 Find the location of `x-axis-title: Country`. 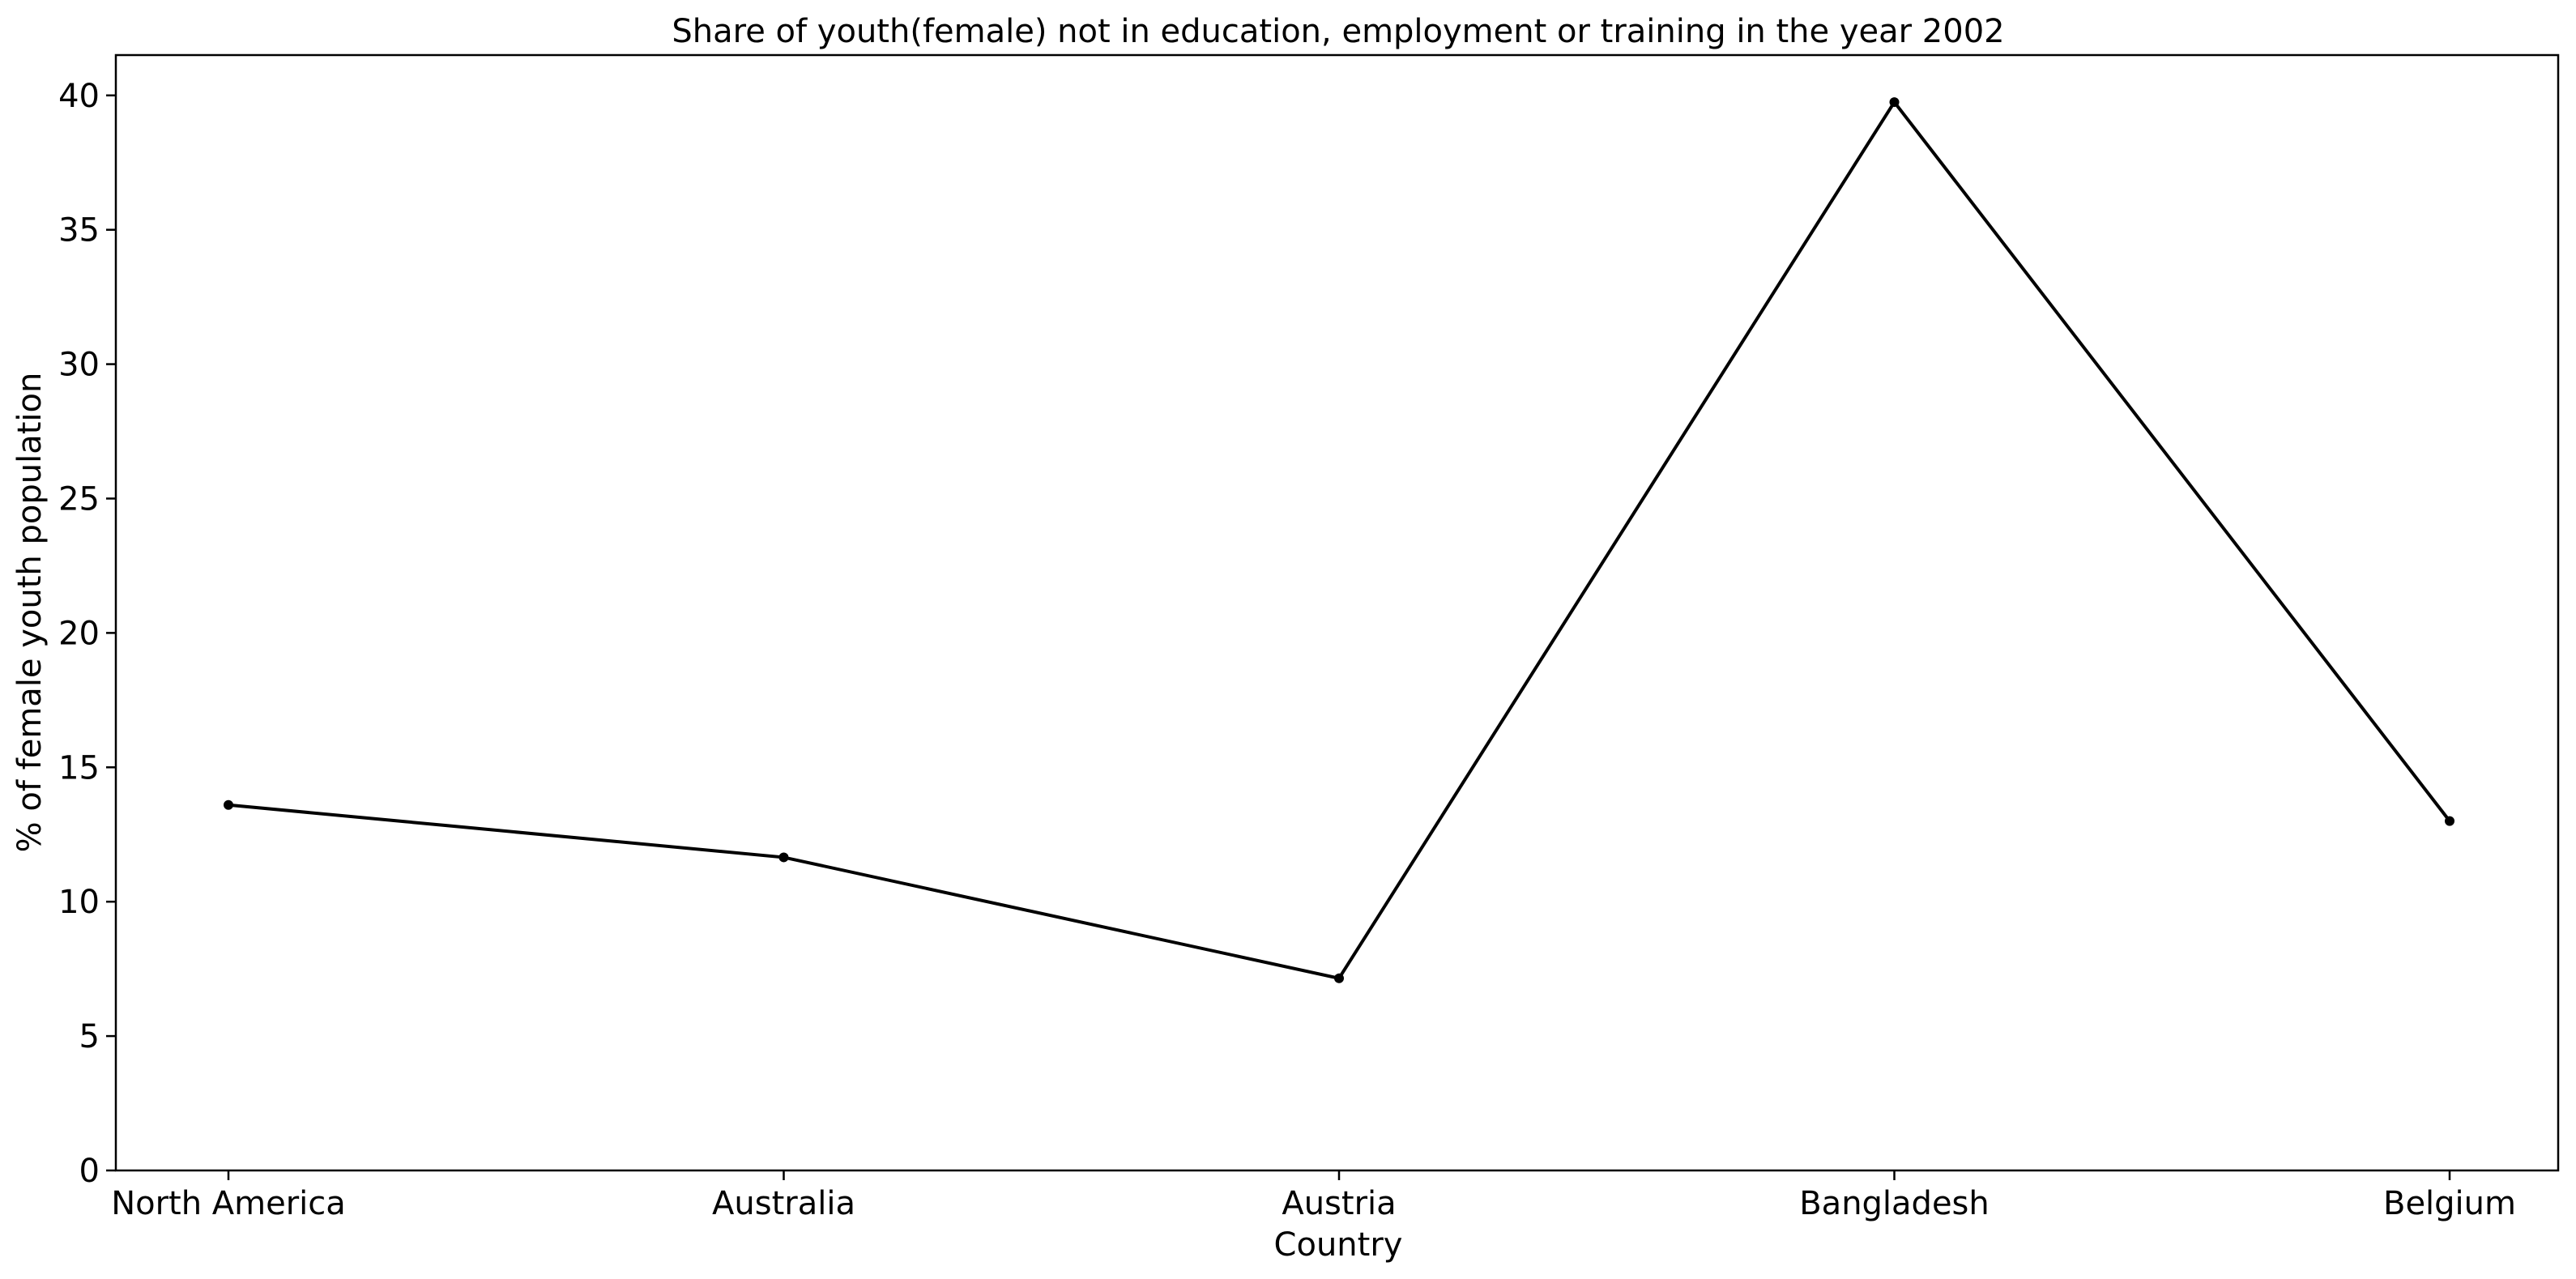

x-axis-title: Country is located at coordinates (1339, 1245).